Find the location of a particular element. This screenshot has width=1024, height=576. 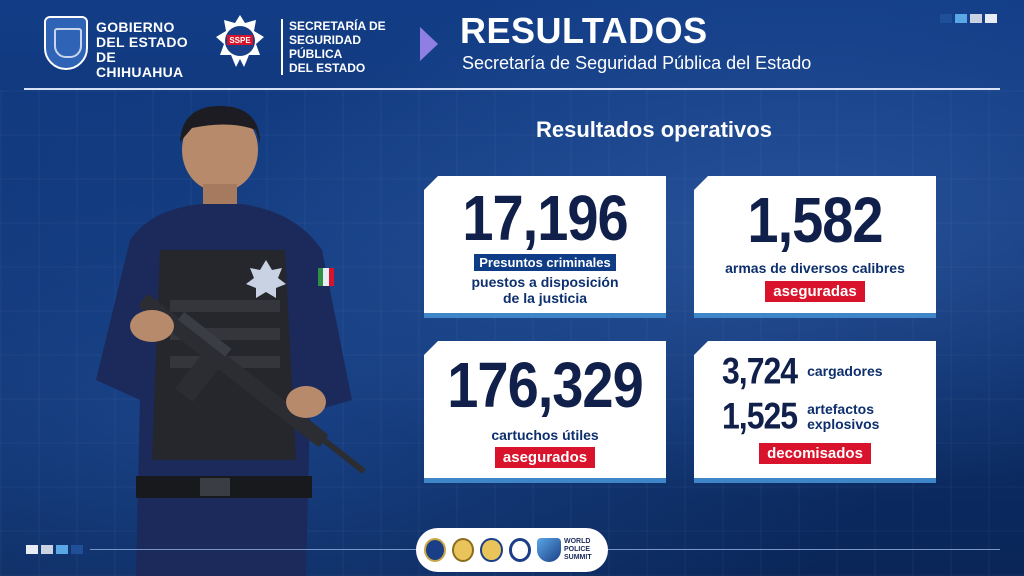

stat-description: armas de diversos calibres is located at coordinates (815, 268).